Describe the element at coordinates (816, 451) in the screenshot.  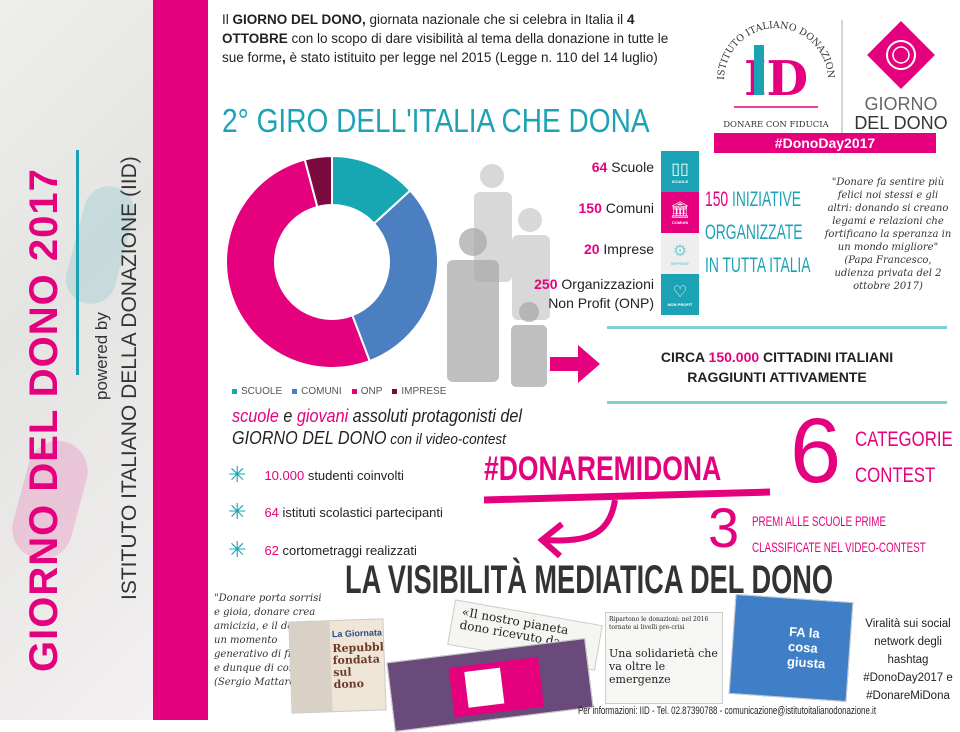
I see `categories-count: 6` at that location.